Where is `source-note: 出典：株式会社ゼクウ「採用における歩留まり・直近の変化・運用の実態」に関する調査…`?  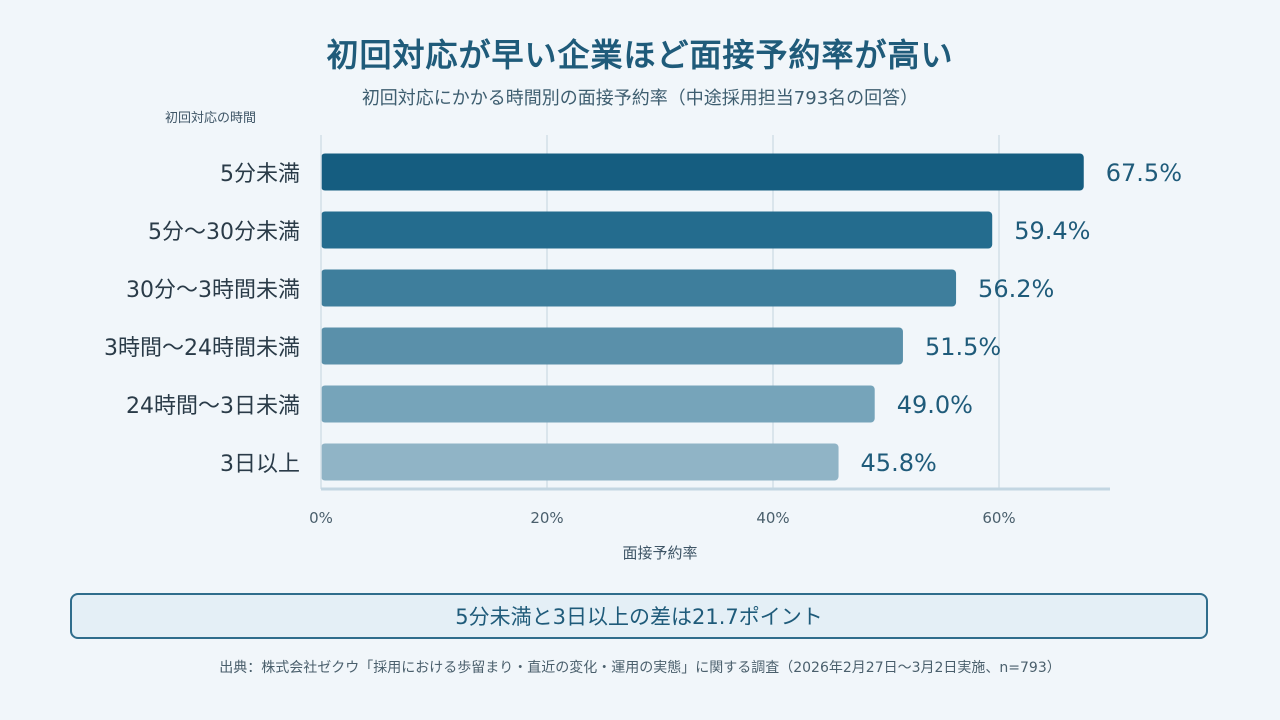
source-note: 出典：株式会社ゼクウ「採用における歩留まり・直近の変化・運用の実態」に関する調査… is located at coordinates (640, 668).